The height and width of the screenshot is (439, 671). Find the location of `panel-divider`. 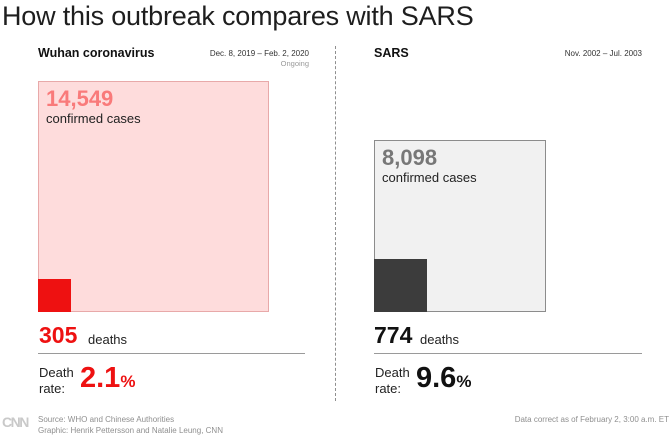

panel-divider is located at coordinates (335, 223).